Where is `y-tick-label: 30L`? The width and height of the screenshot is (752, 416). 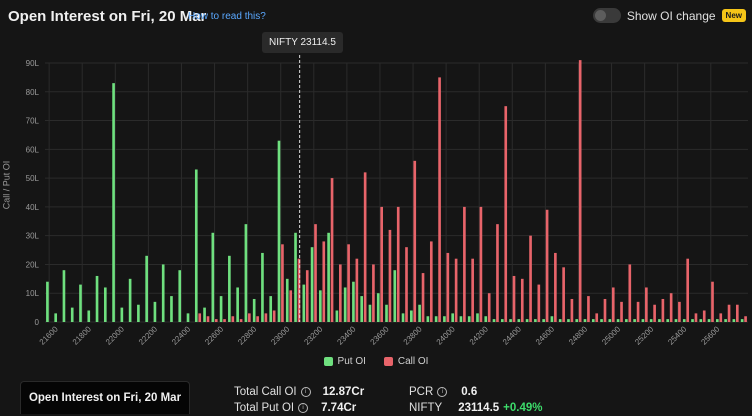
y-tick-label: 30L is located at coordinates (33, 236).